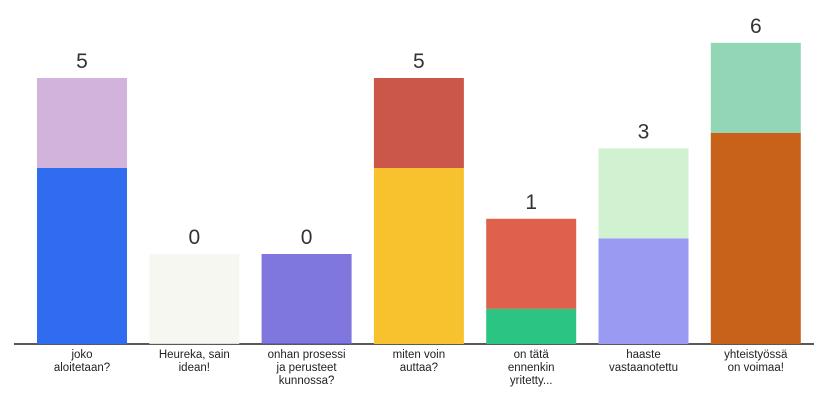 Image resolution: width=814 pixels, height=408 pixels. What do you see at coordinates (82, 361) in the screenshot?
I see `category-label: joko aloitetaan?` at bounding box center [82, 361].